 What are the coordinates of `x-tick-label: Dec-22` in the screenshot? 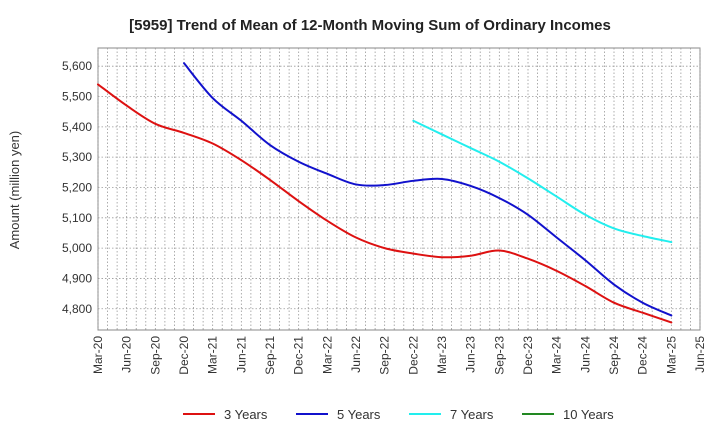 It's located at (413, 355).